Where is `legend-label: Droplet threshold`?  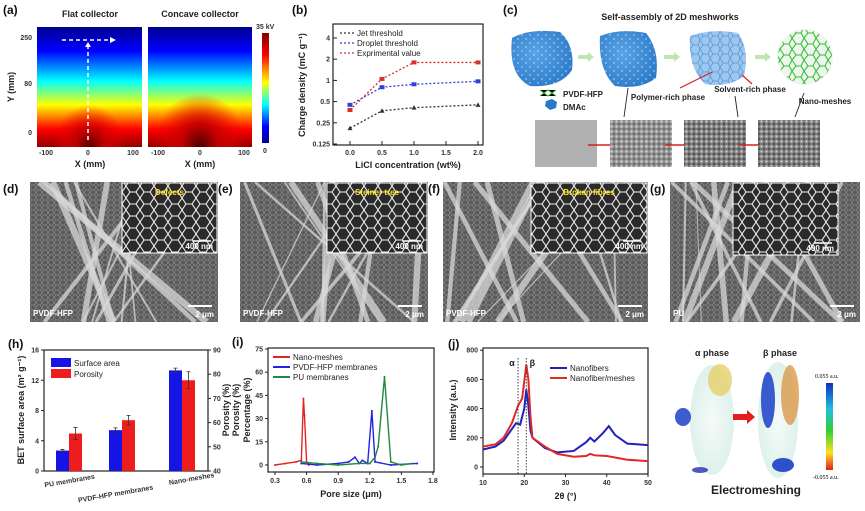 legend-label: Droplet threshold is located at coordinates (387, 43).